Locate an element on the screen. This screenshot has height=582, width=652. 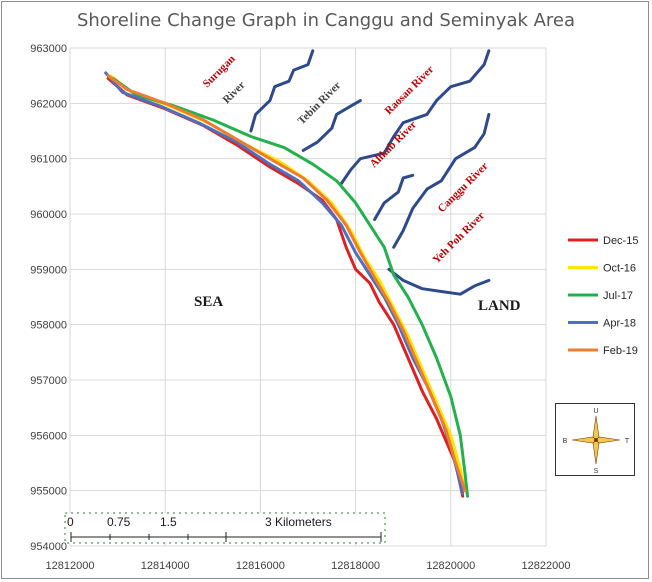
compass-e: T is located at coordinates (627, 441).